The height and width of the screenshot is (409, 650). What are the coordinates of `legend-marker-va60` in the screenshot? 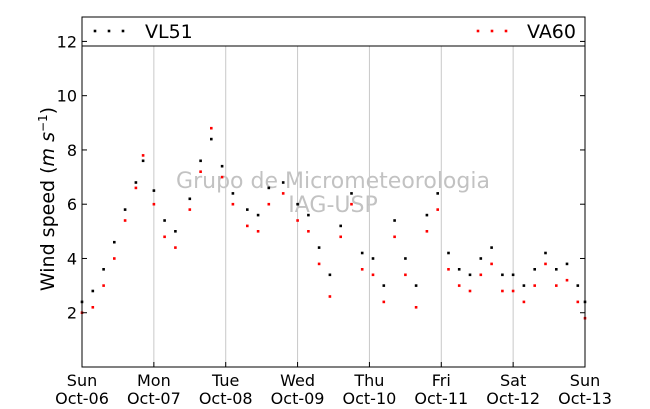 It's located at (492, 31).